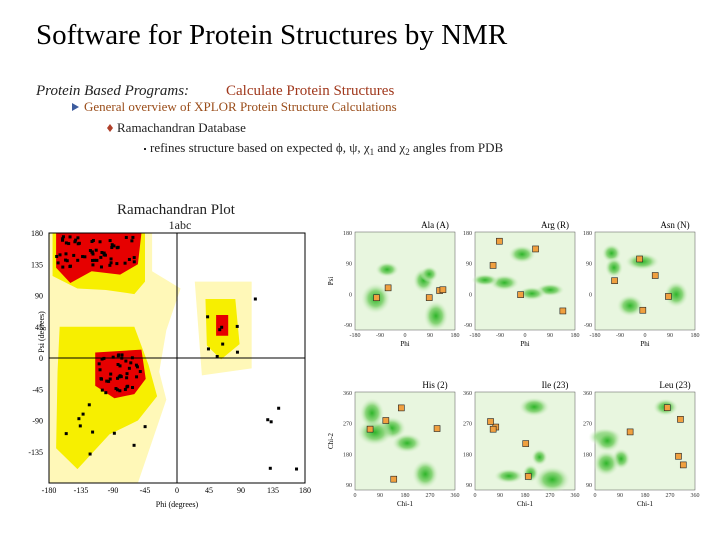  I want to click on x-axis-label: Phi, so click(404, 344).